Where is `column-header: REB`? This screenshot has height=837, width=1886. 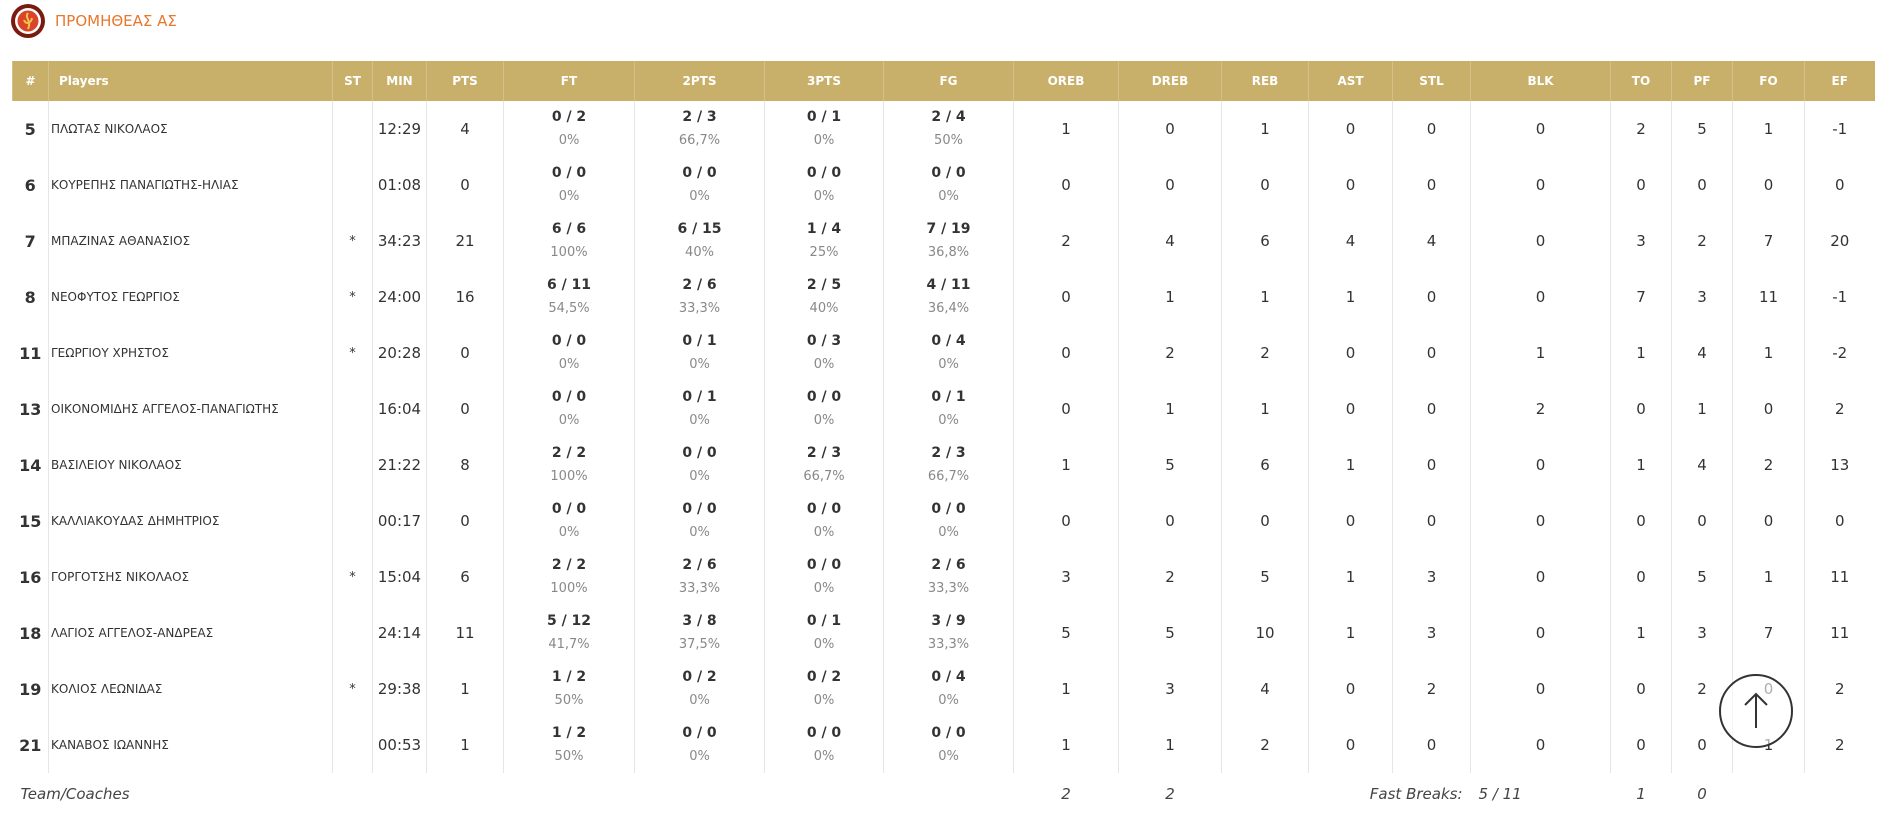
column-header: REB is located at coordinates (1265, 81).